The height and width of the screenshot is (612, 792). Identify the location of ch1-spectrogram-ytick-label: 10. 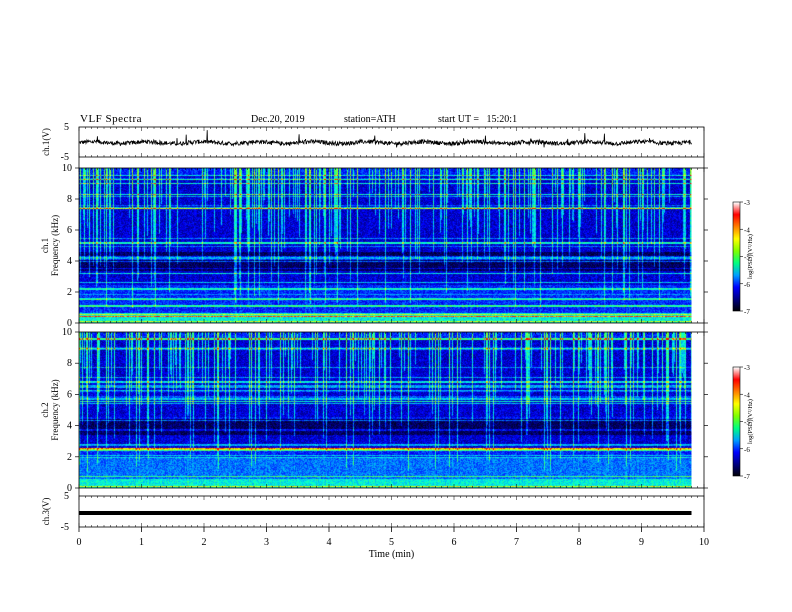
(67, 168).